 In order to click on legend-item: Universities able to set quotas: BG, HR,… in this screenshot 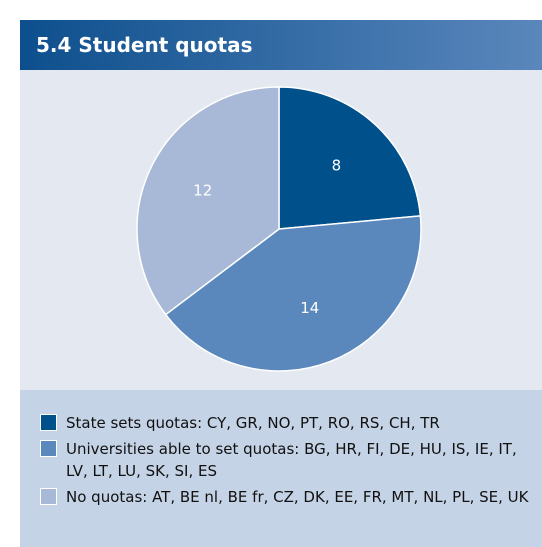, I will do `click(288, 460)`.